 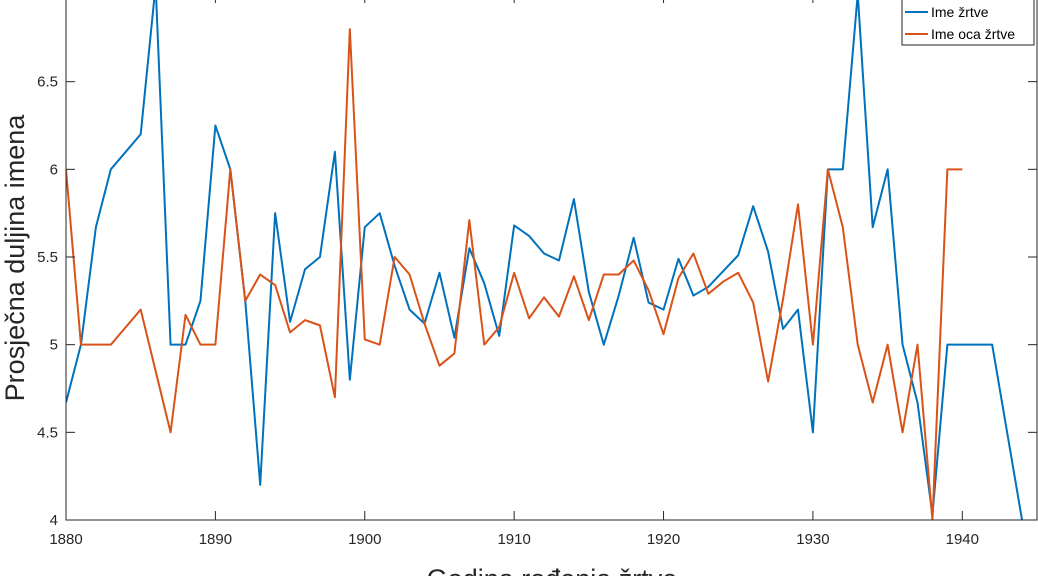 I want to click on legend-label-ime-oca-zrtve: Ime oca žrtve, so click(x=973, y=34).